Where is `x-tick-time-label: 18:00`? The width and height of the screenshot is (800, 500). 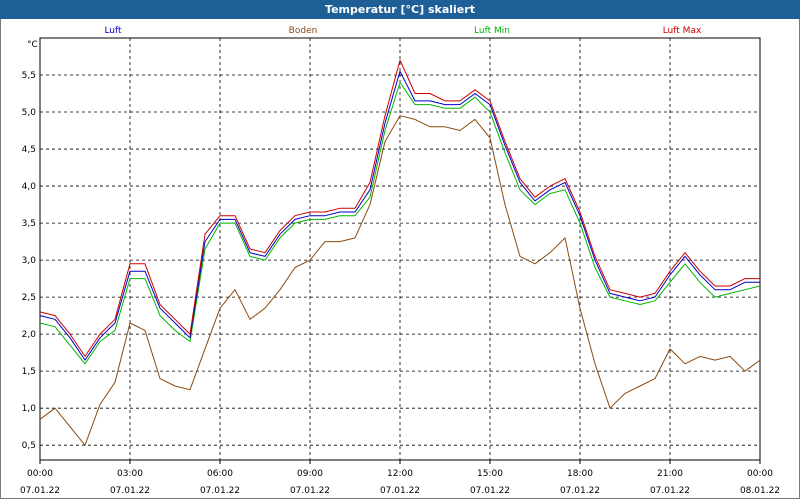 x-tick-time-label: 18:00 is located at coordinates (580, 474).